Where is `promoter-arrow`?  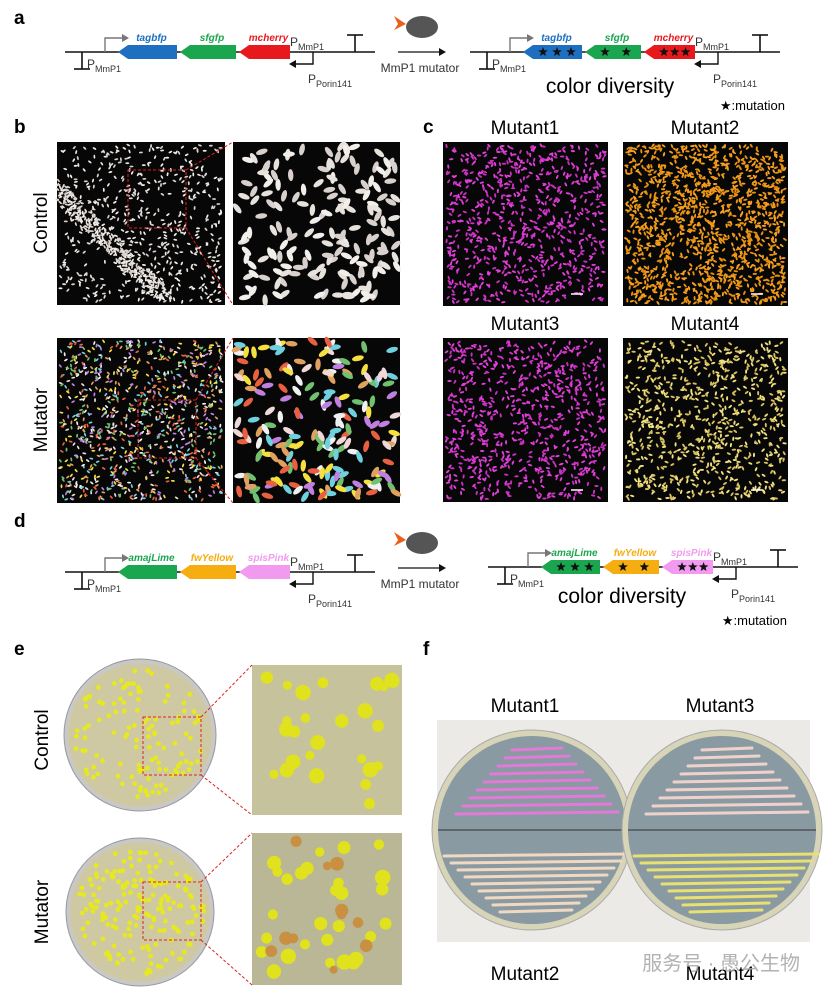 promoter-arrow is located at coordinates (709, 58).